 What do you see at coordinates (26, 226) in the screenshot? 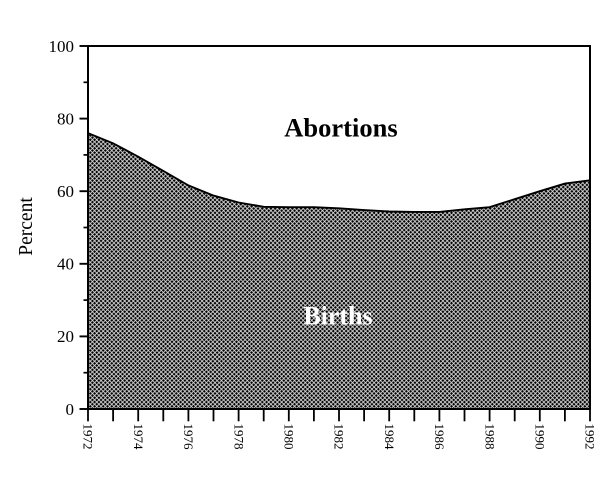
I see `svg-text: Percent` at bounding box center [26, 226].